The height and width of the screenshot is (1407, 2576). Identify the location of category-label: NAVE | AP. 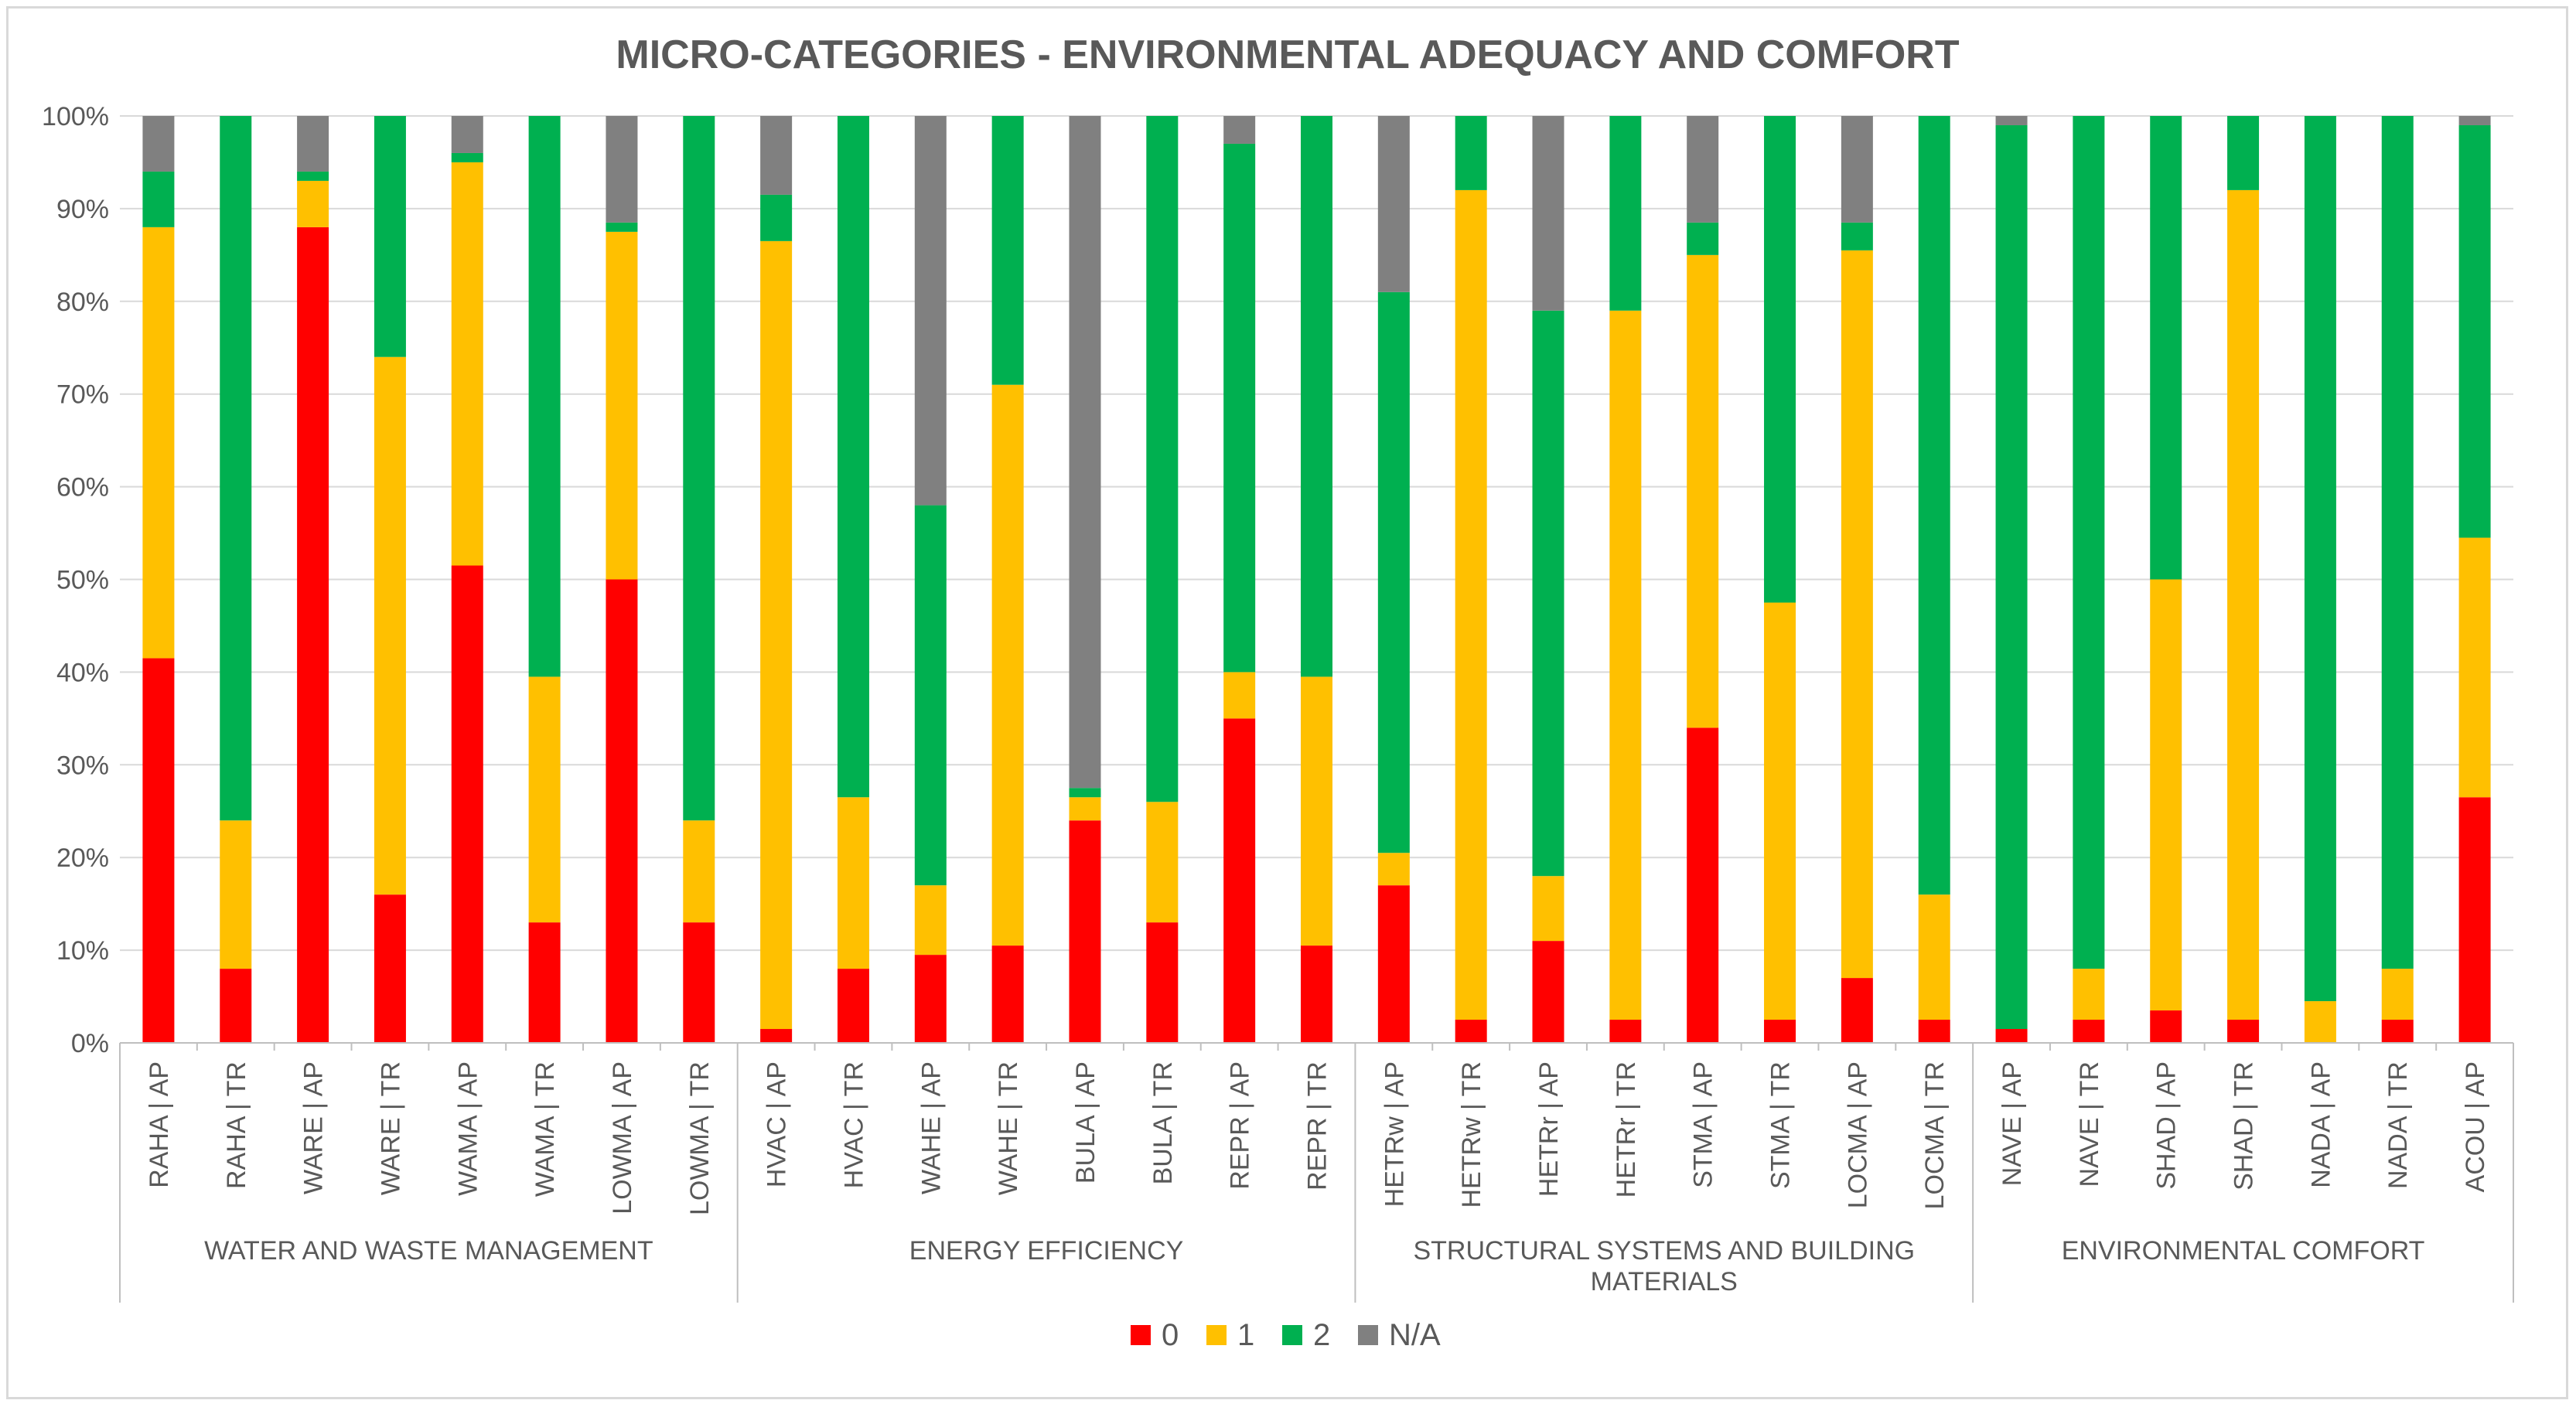
(2012, 1123).